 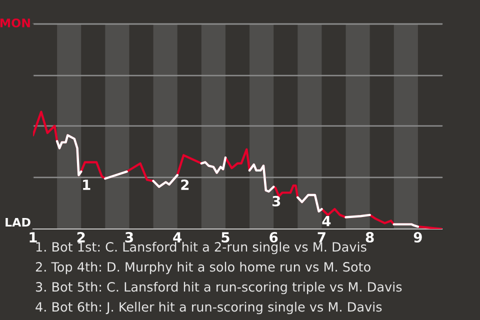 What do you see at coordinates (276, 201) in the screenshot?
I see `annotation: 3` at bounding box center [276, 201].